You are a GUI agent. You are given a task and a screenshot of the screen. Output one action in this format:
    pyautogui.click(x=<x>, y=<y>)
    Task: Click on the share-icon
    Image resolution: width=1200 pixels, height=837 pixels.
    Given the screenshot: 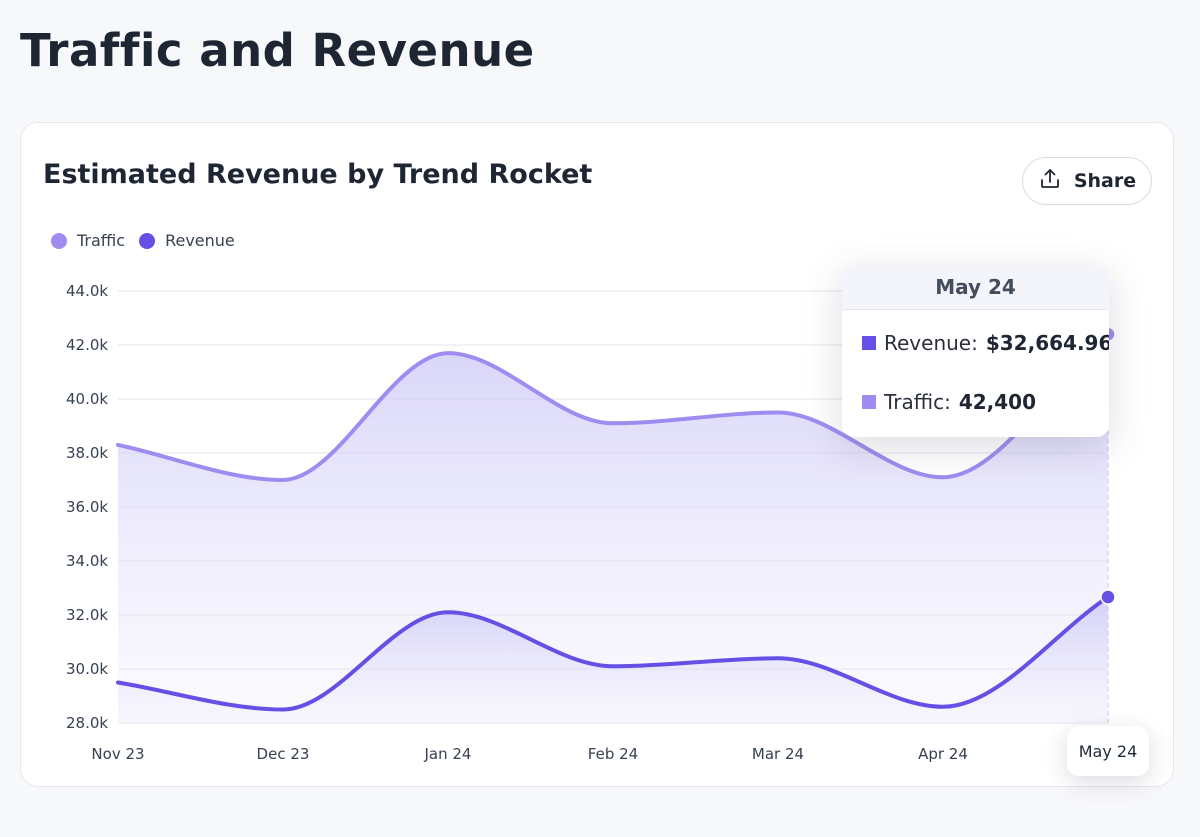 What is the action you would take?
    pyautogui.click(x=1050, y=181)
    